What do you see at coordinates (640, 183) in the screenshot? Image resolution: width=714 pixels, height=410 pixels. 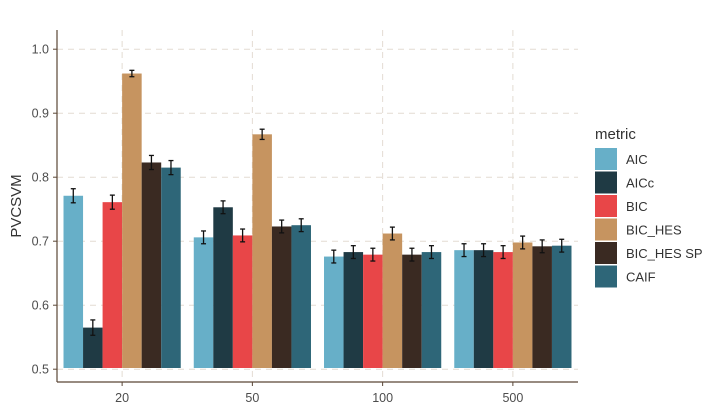 I see `legend-label: AICc` at bounding box center [640, 183].